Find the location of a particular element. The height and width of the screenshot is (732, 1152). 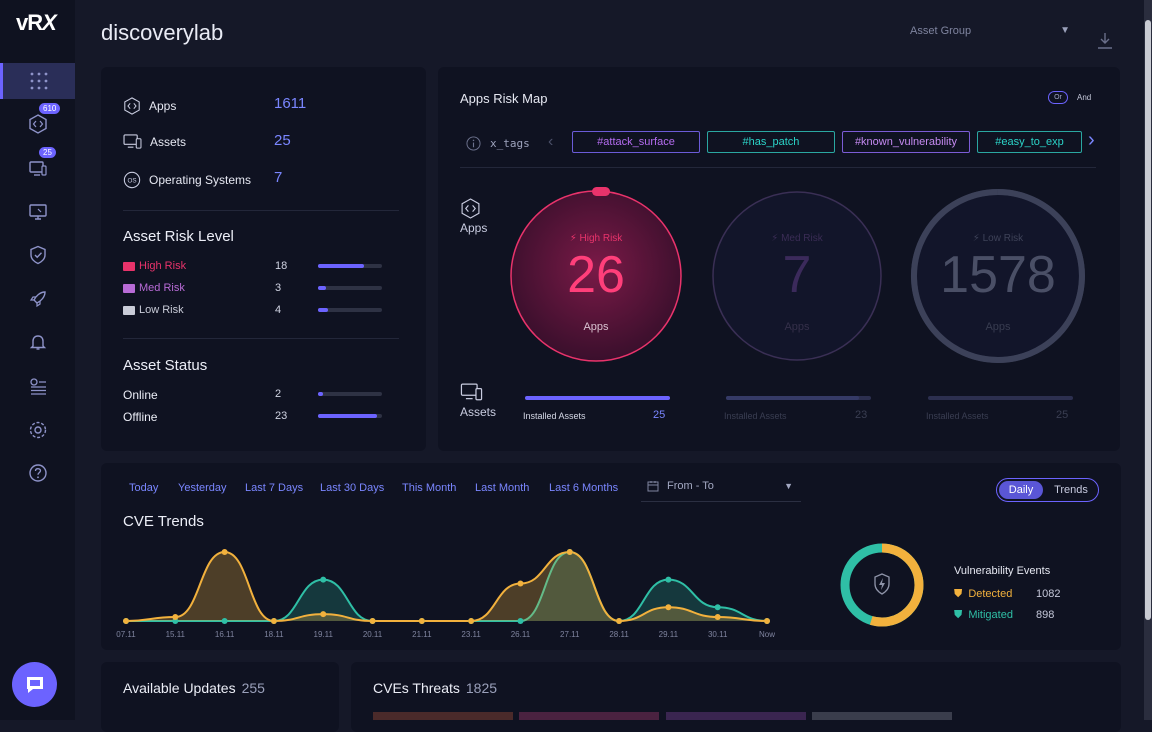

status-row-offline: Offline 23 is located at coordinates (253, 417).